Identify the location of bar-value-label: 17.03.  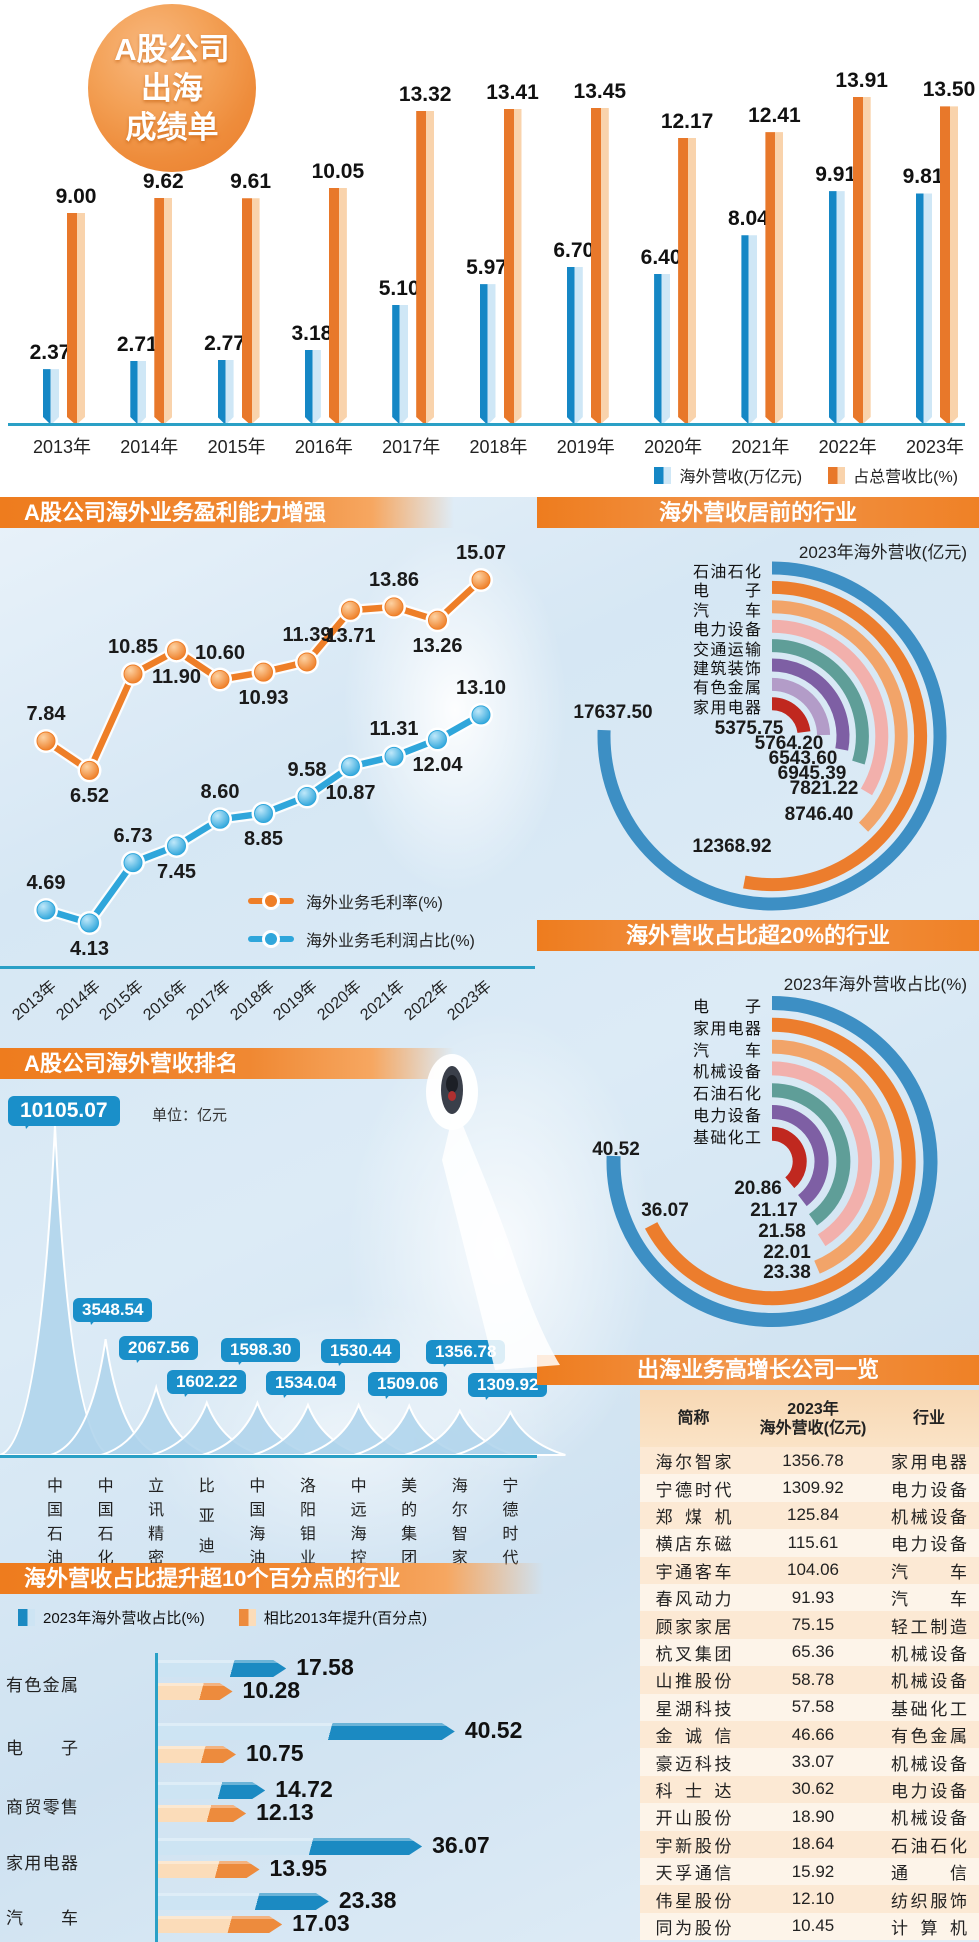
(321, 1923).